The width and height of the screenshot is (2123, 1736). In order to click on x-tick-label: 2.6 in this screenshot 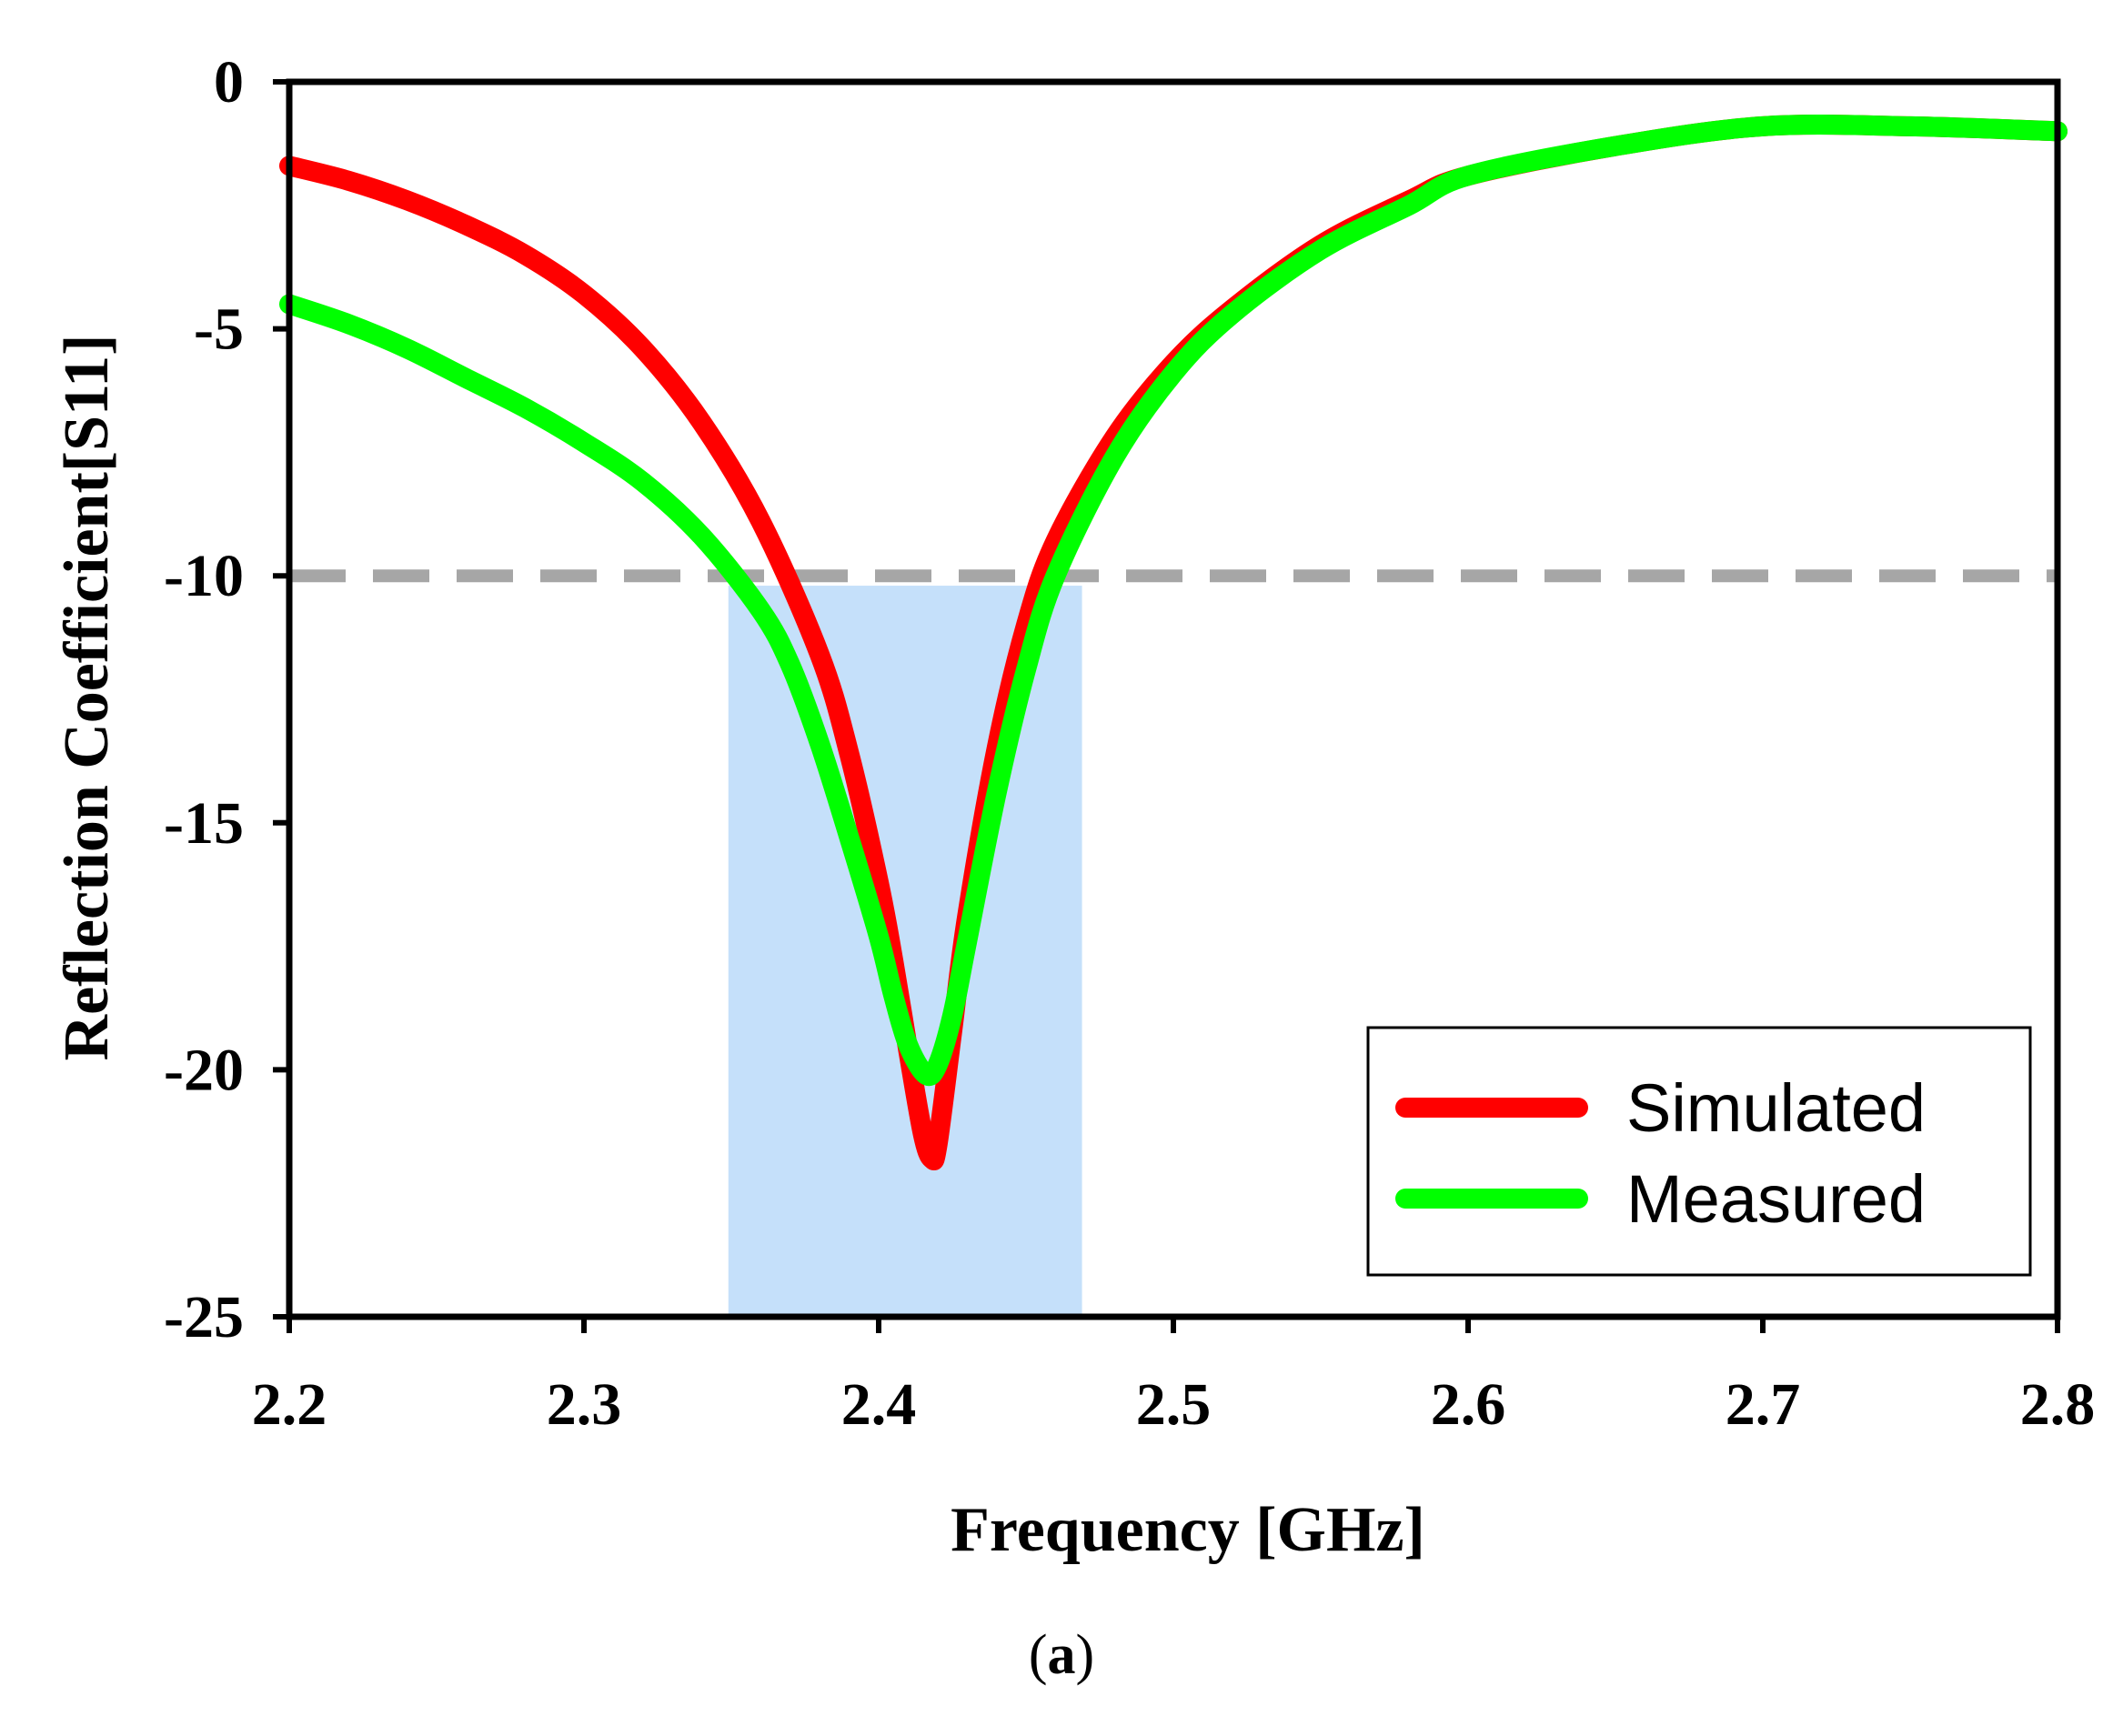, I will do `click(1468, 1404)`.